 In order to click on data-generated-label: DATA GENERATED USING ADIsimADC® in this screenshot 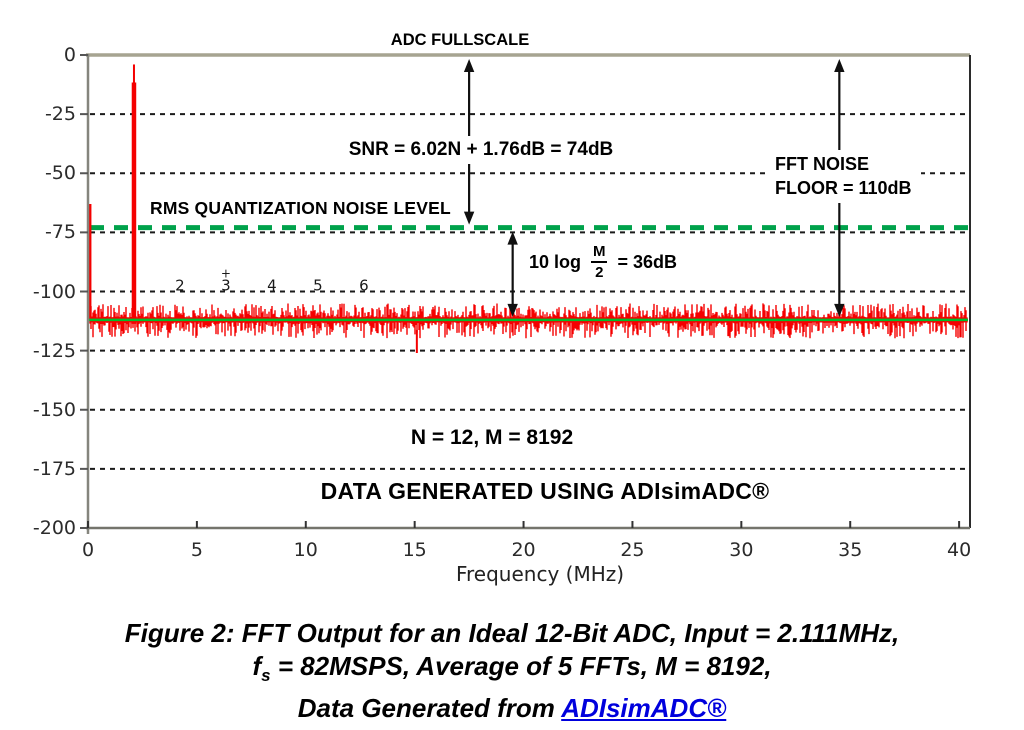, I will do `click(545, 491)`.